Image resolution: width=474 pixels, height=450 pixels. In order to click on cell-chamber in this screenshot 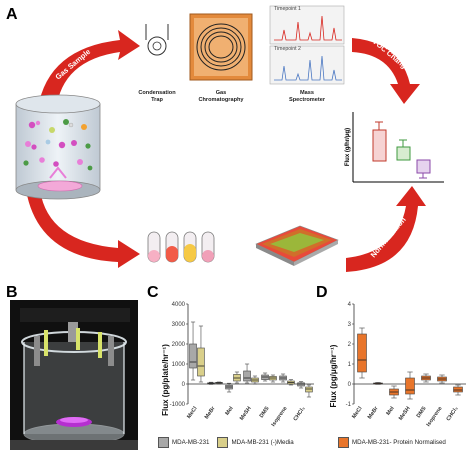, I will do `click(58, 147)`.